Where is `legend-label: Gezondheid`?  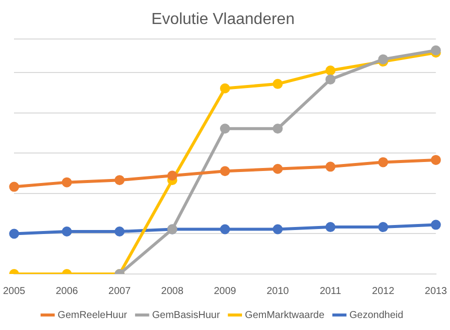
legend-label: Gezondheid is located at coordinates (376, 315).